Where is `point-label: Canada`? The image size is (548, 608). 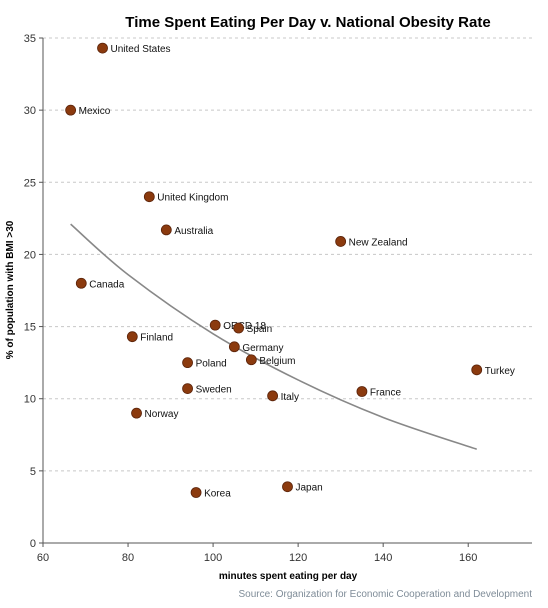
point-label: Canada is located at coordinates (106, 284).